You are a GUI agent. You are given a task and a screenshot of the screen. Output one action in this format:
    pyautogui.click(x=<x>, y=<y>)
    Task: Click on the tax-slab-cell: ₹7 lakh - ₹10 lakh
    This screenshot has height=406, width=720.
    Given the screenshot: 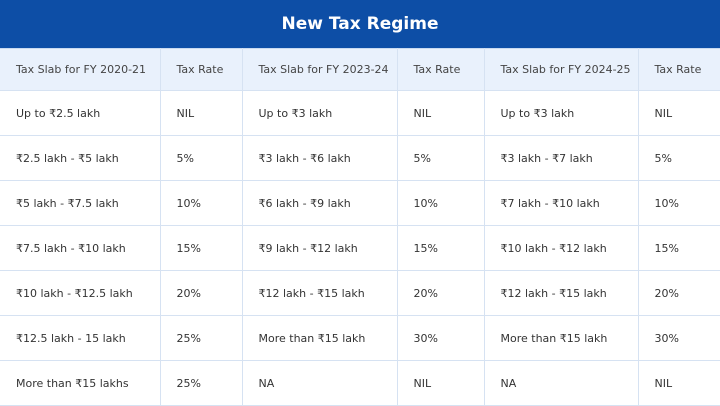 What is the action you would take?
    pyautogui.click(x=561, y=203)
    